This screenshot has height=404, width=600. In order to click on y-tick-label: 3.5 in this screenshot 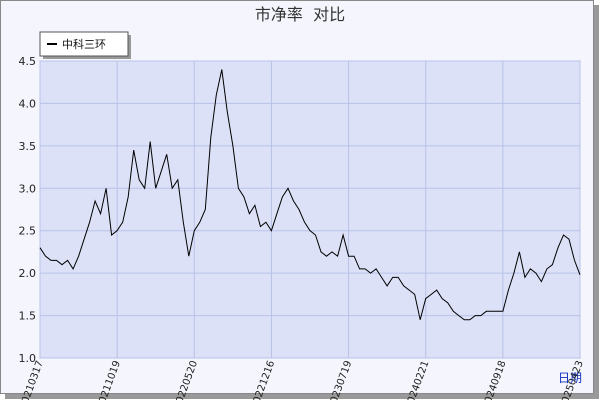, I will do `click(28, 146)`.